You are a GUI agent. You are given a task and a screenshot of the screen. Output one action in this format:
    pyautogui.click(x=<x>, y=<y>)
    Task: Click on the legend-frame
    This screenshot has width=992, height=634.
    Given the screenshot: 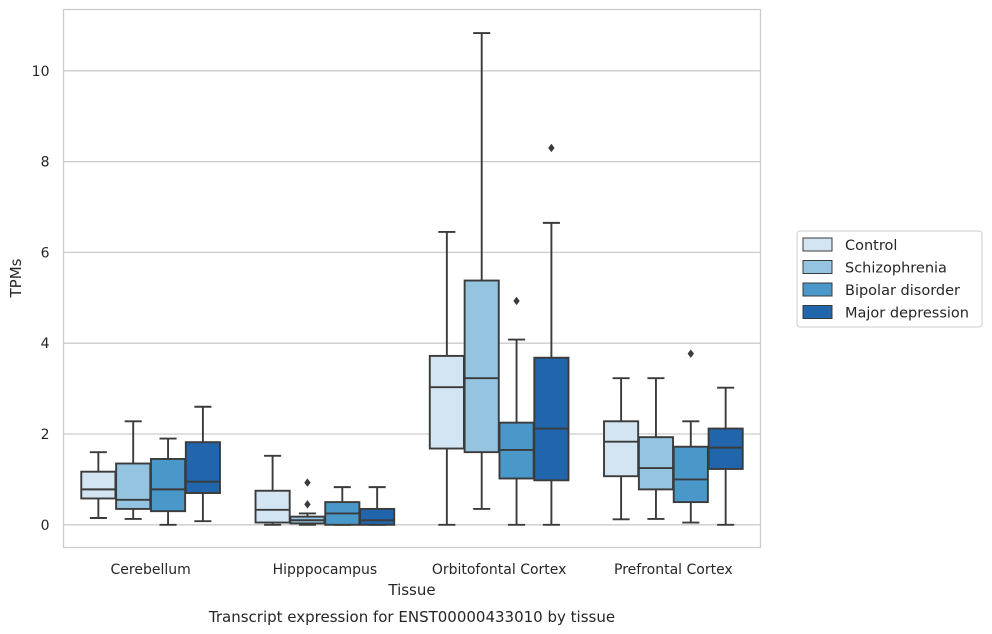 What is the action you would take?
    pyautogui.click(x=889, y=279)
    